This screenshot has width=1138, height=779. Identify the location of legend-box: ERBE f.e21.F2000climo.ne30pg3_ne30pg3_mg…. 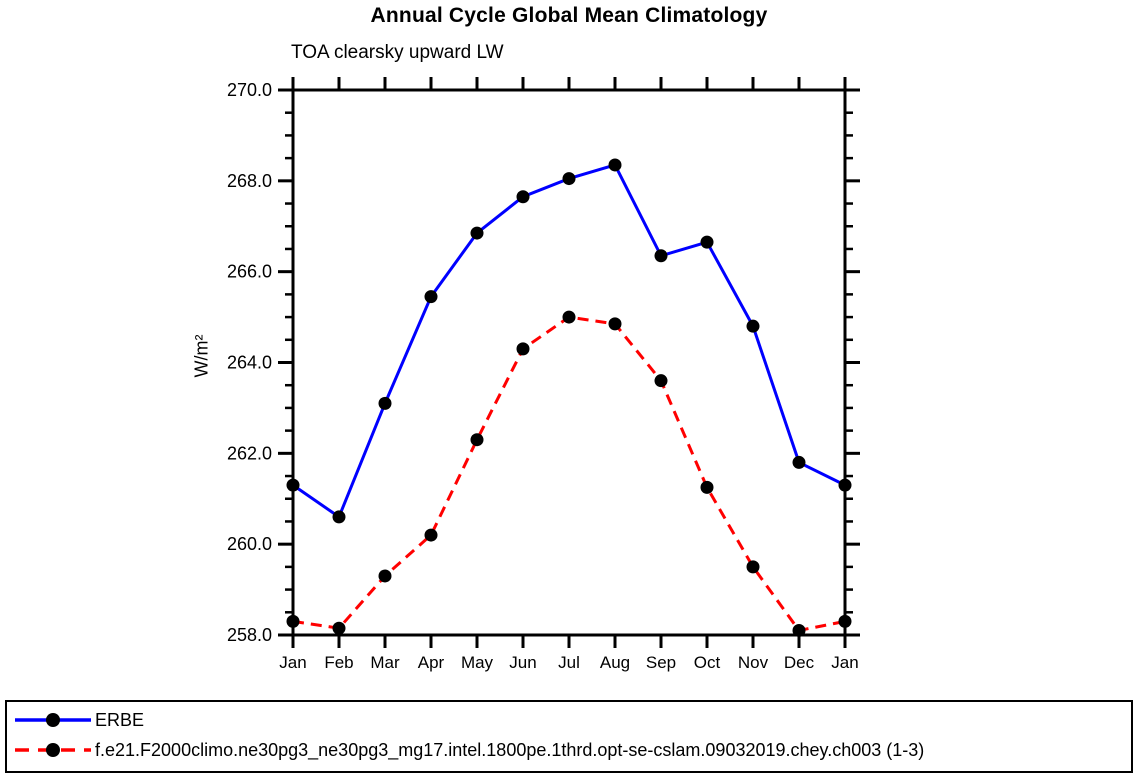
(569, 736).